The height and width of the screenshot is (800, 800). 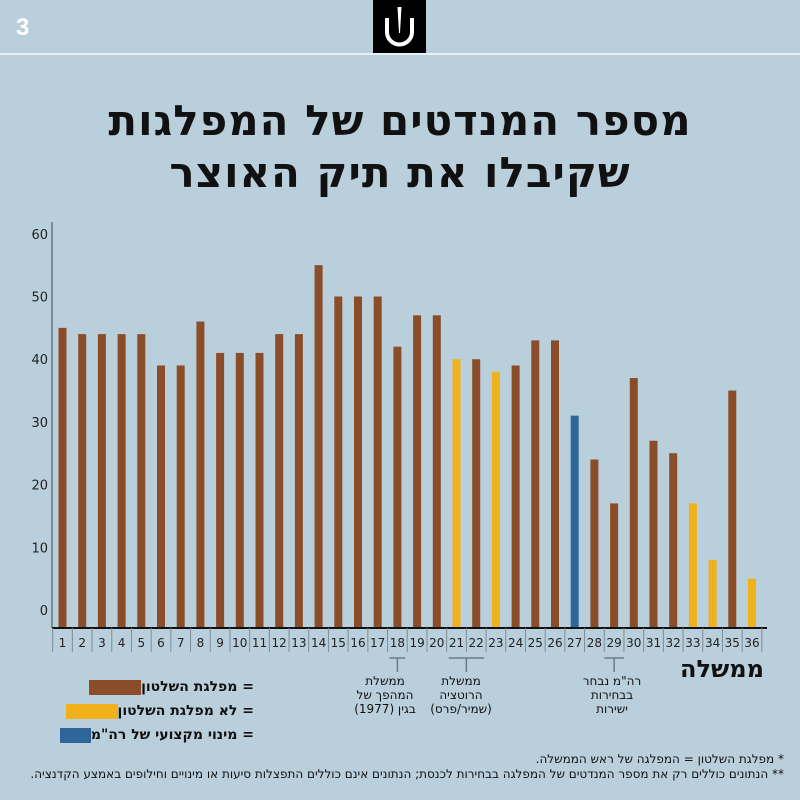 What do you see at coordinates (201, 643) in the screenshot?
I see `x-tick-label: 8` at bounding box center [201, 643].